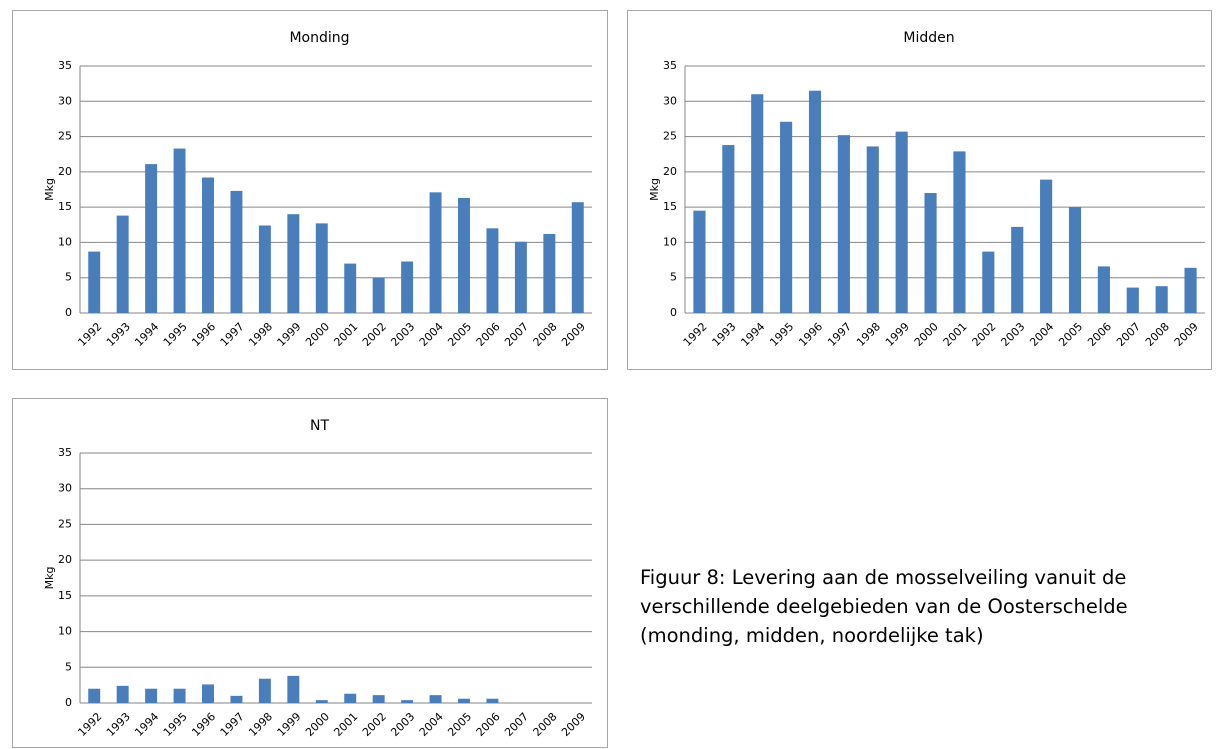  I want to click on chart-title: Monding, so click(319, 38).